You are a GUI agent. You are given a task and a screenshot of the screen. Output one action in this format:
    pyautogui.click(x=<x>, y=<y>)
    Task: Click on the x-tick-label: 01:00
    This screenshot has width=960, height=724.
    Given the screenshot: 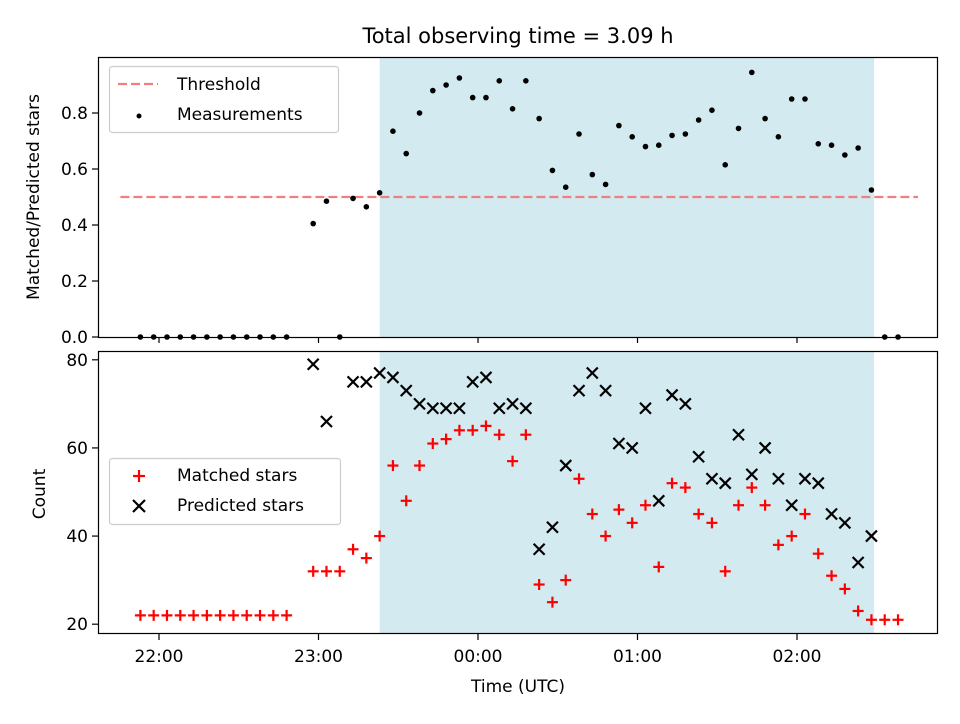 What is the action you would take?
    pyautogui.click(x=637, y=657)
    